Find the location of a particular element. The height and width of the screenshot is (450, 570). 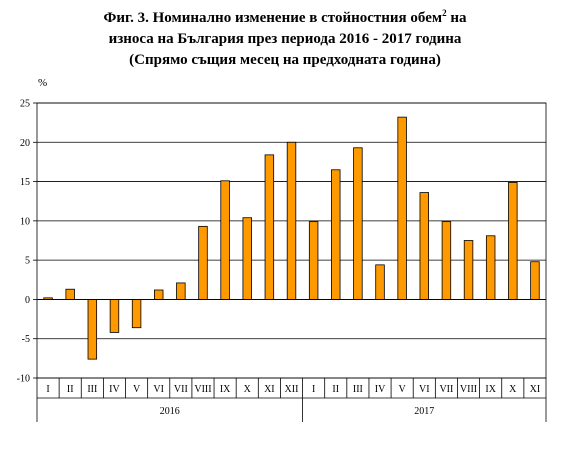

y-tick-label: -10 is located at coordinates (23, 379).